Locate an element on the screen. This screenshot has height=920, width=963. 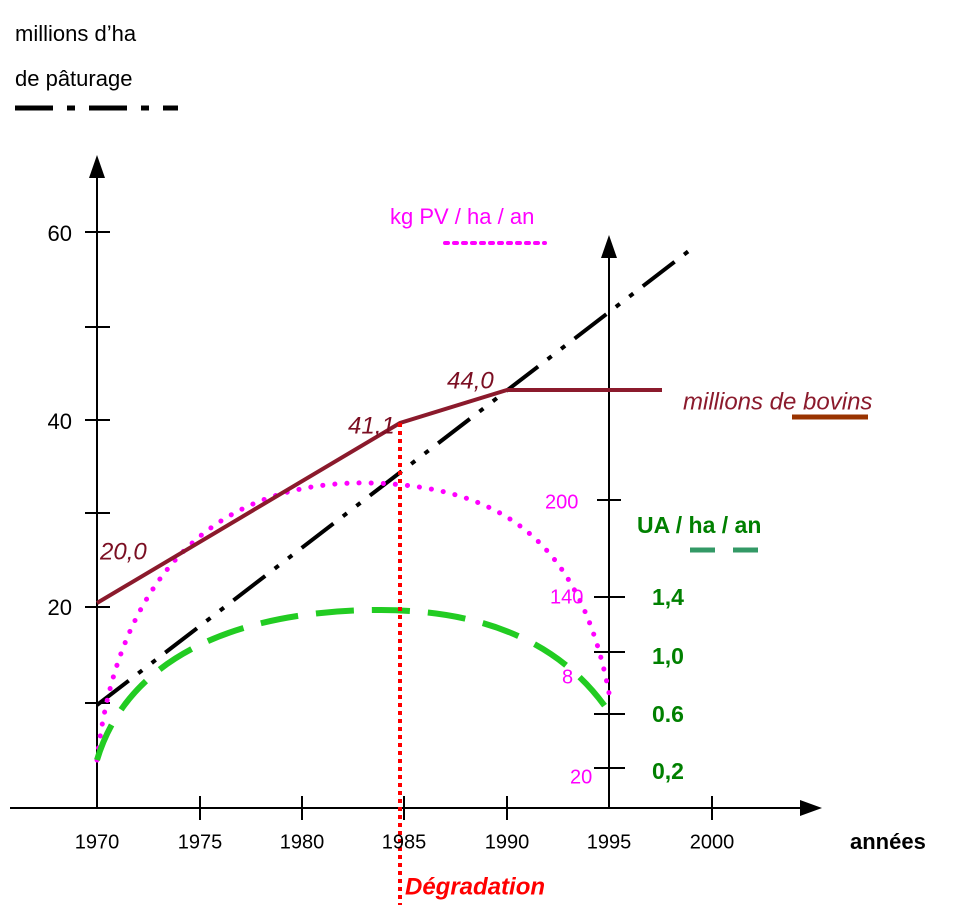
annotation: Dégradation is located at coordinates (475, 886).